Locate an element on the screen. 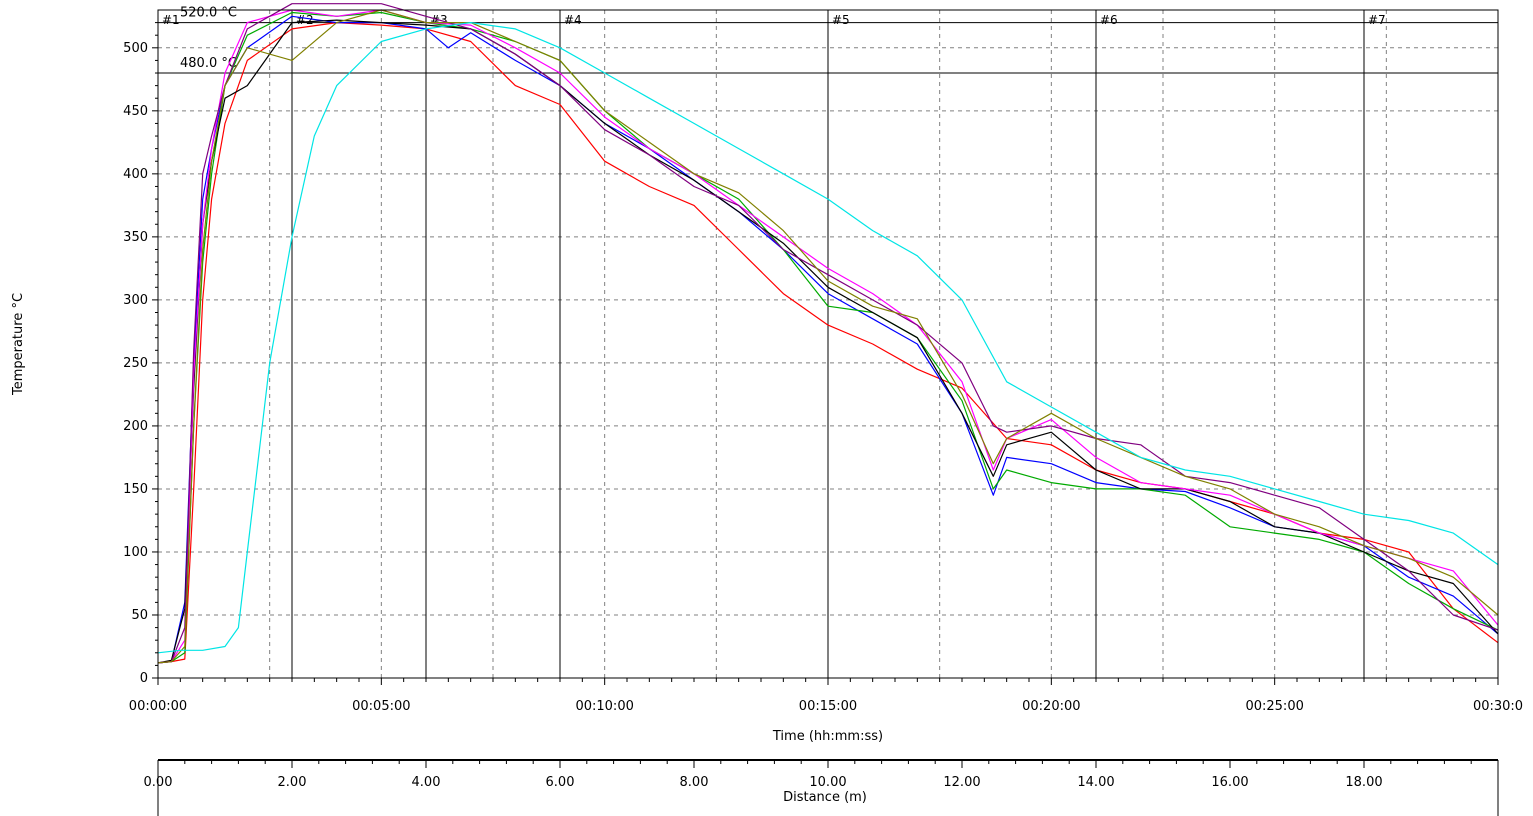 Image resolution: width=1533 pixels, height=816 pixels. limit-label: 480.0 °C is located at coordinates (208, 63).